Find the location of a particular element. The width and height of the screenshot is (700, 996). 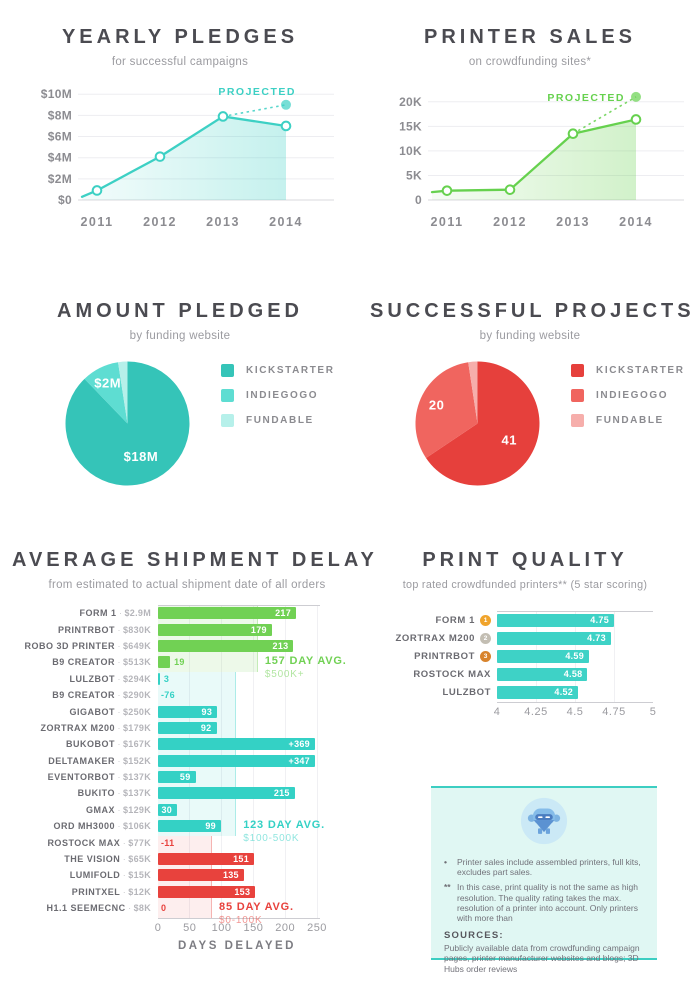

x-axis-title: DAYS DELAYED is located at coordinates (237, 945).